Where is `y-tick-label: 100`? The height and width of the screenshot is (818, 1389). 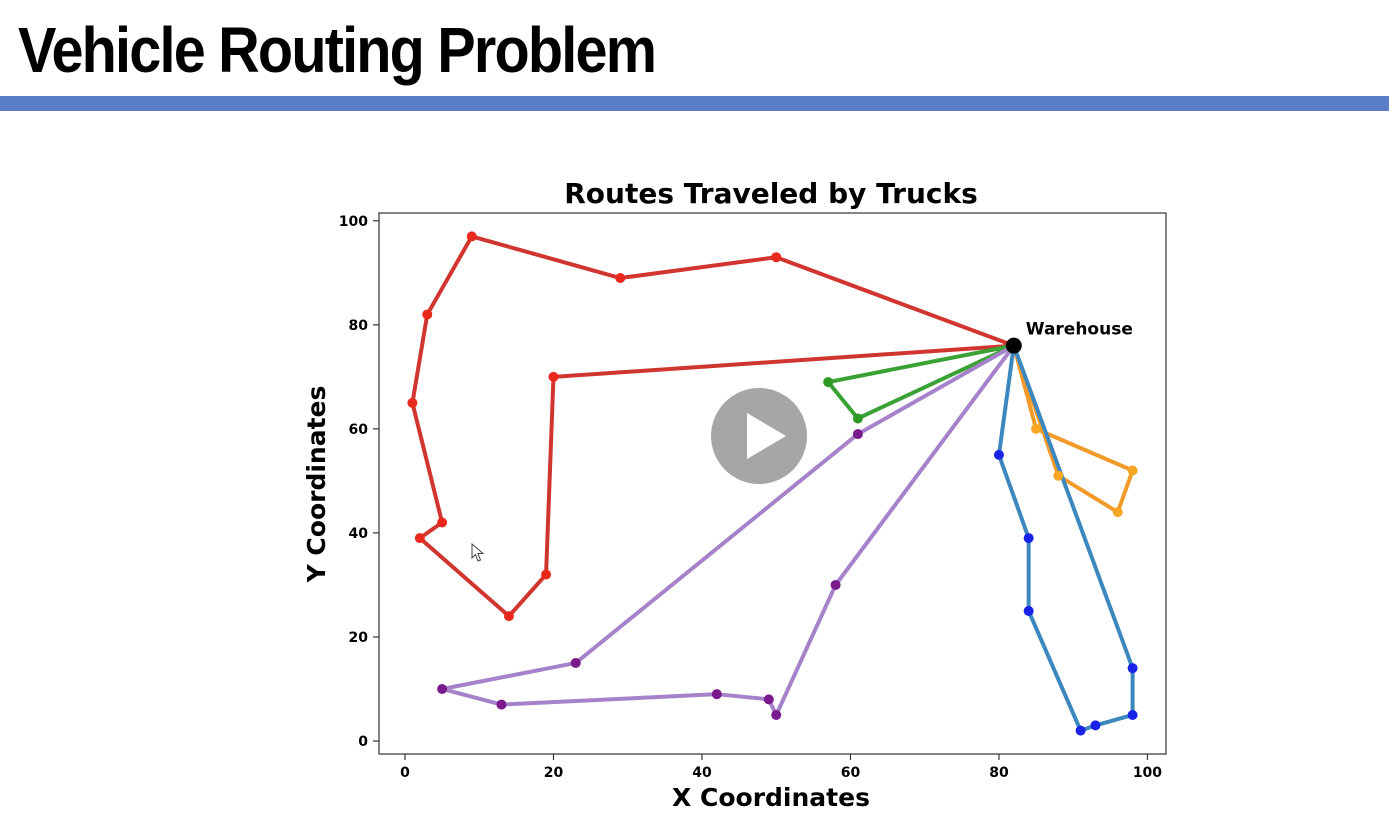
y-tick-label: 100 is located at coordinates (353, 222).